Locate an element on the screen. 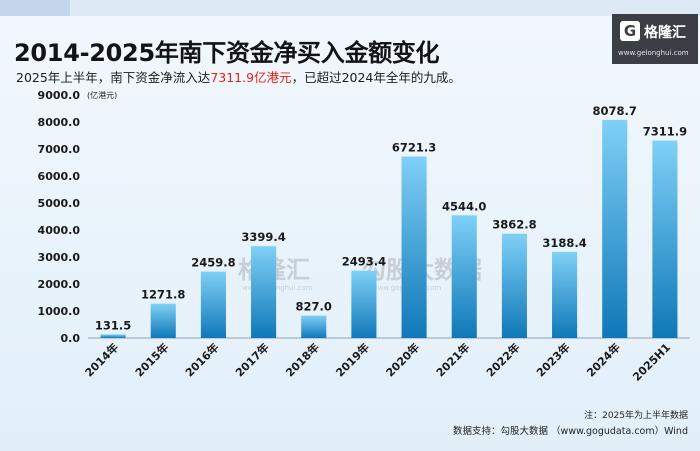 Image resolution: width=700 pixels, height=451 pixels. value-label: 3399.4 is located at coordinates (263, 237).